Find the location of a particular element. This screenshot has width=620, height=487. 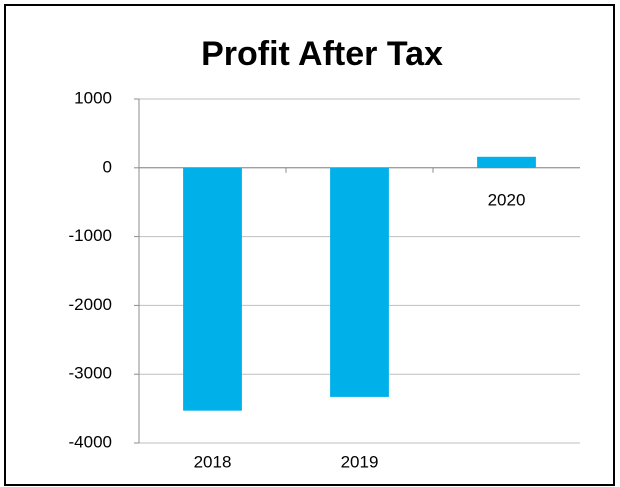

y-tick-label: 0 is located at coordinates (107, 166).